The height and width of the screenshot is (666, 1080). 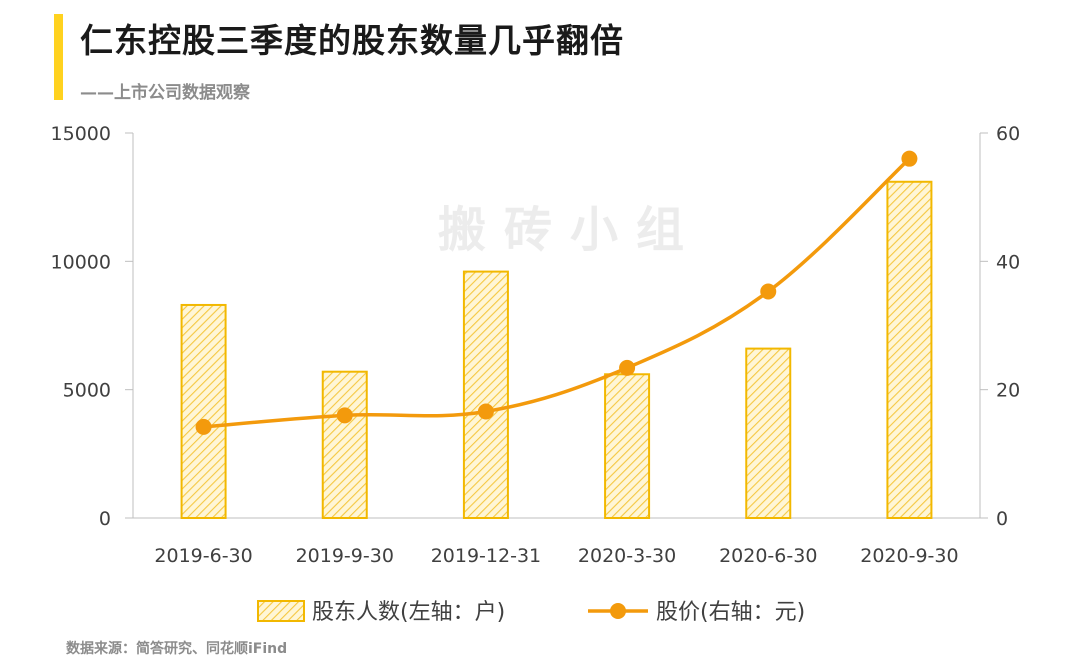 What do you see at coordinates (105, 519) in the screenshot?
I see `y-left-tick-label: 0` at bounding box center [105, 519].